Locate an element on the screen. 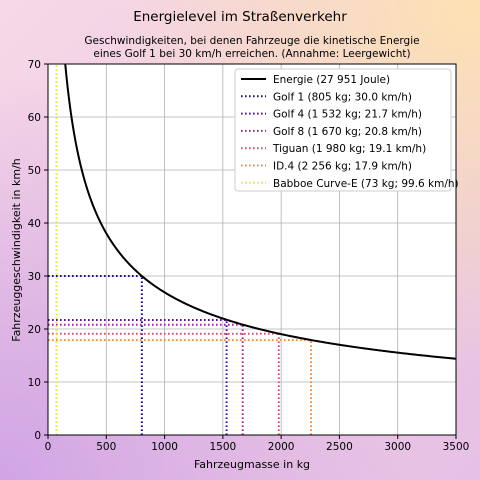  legend-item: Golf 1 (805 kg; 30.0 km/h) is located at coordinates (326, 97).